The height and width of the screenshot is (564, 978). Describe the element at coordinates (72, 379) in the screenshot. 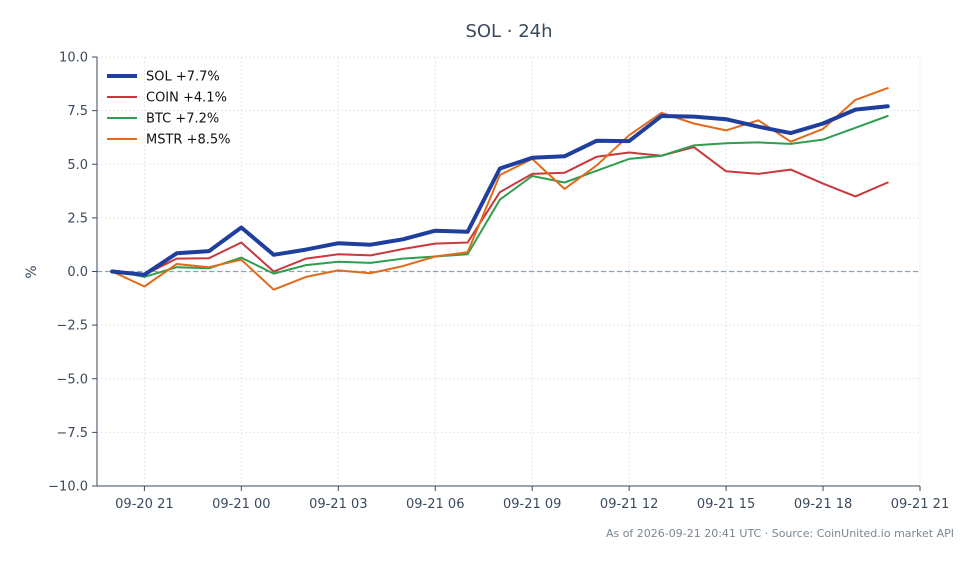

I see `y-tick-label: −5.0` at that location.